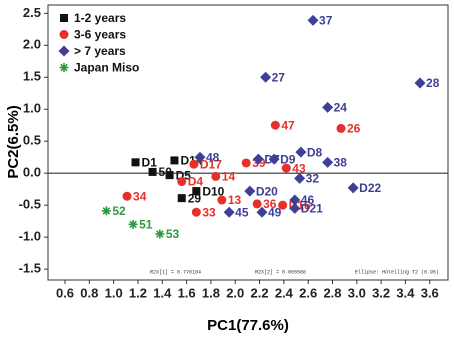 This screenshot has height=345, width=454. I want to click on point-label: 38, so click(341, 162).